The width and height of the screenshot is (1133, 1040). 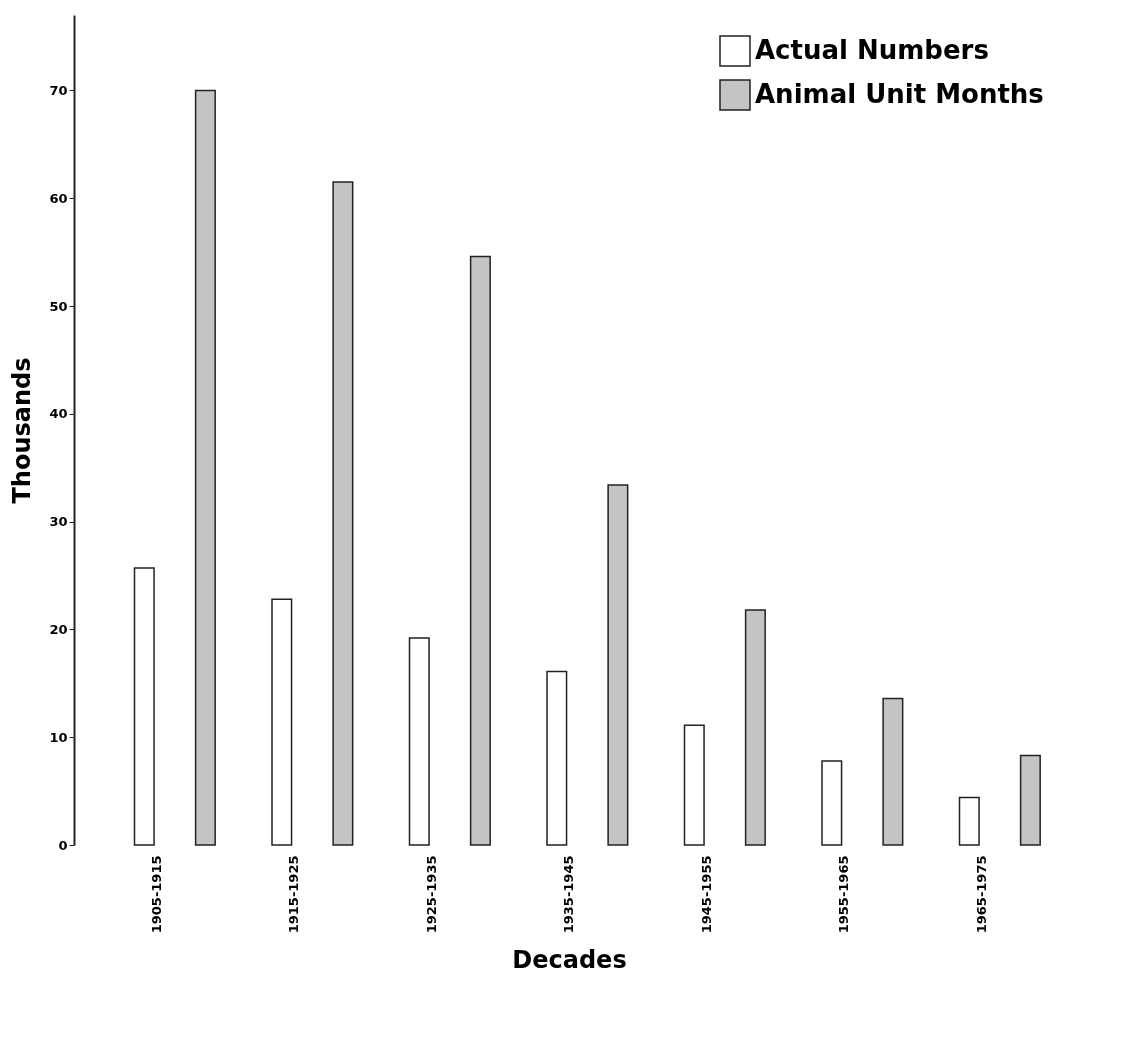 What do you see at coordinates (58, 306) in the screenshot?
I see `y-tick-label: 50` at bounding box center [58, 306].